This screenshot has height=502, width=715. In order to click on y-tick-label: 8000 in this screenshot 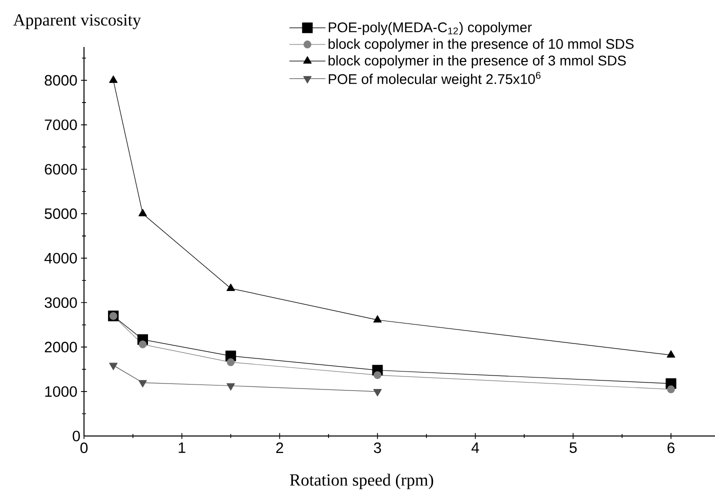, I will do `click(60, 80)`.